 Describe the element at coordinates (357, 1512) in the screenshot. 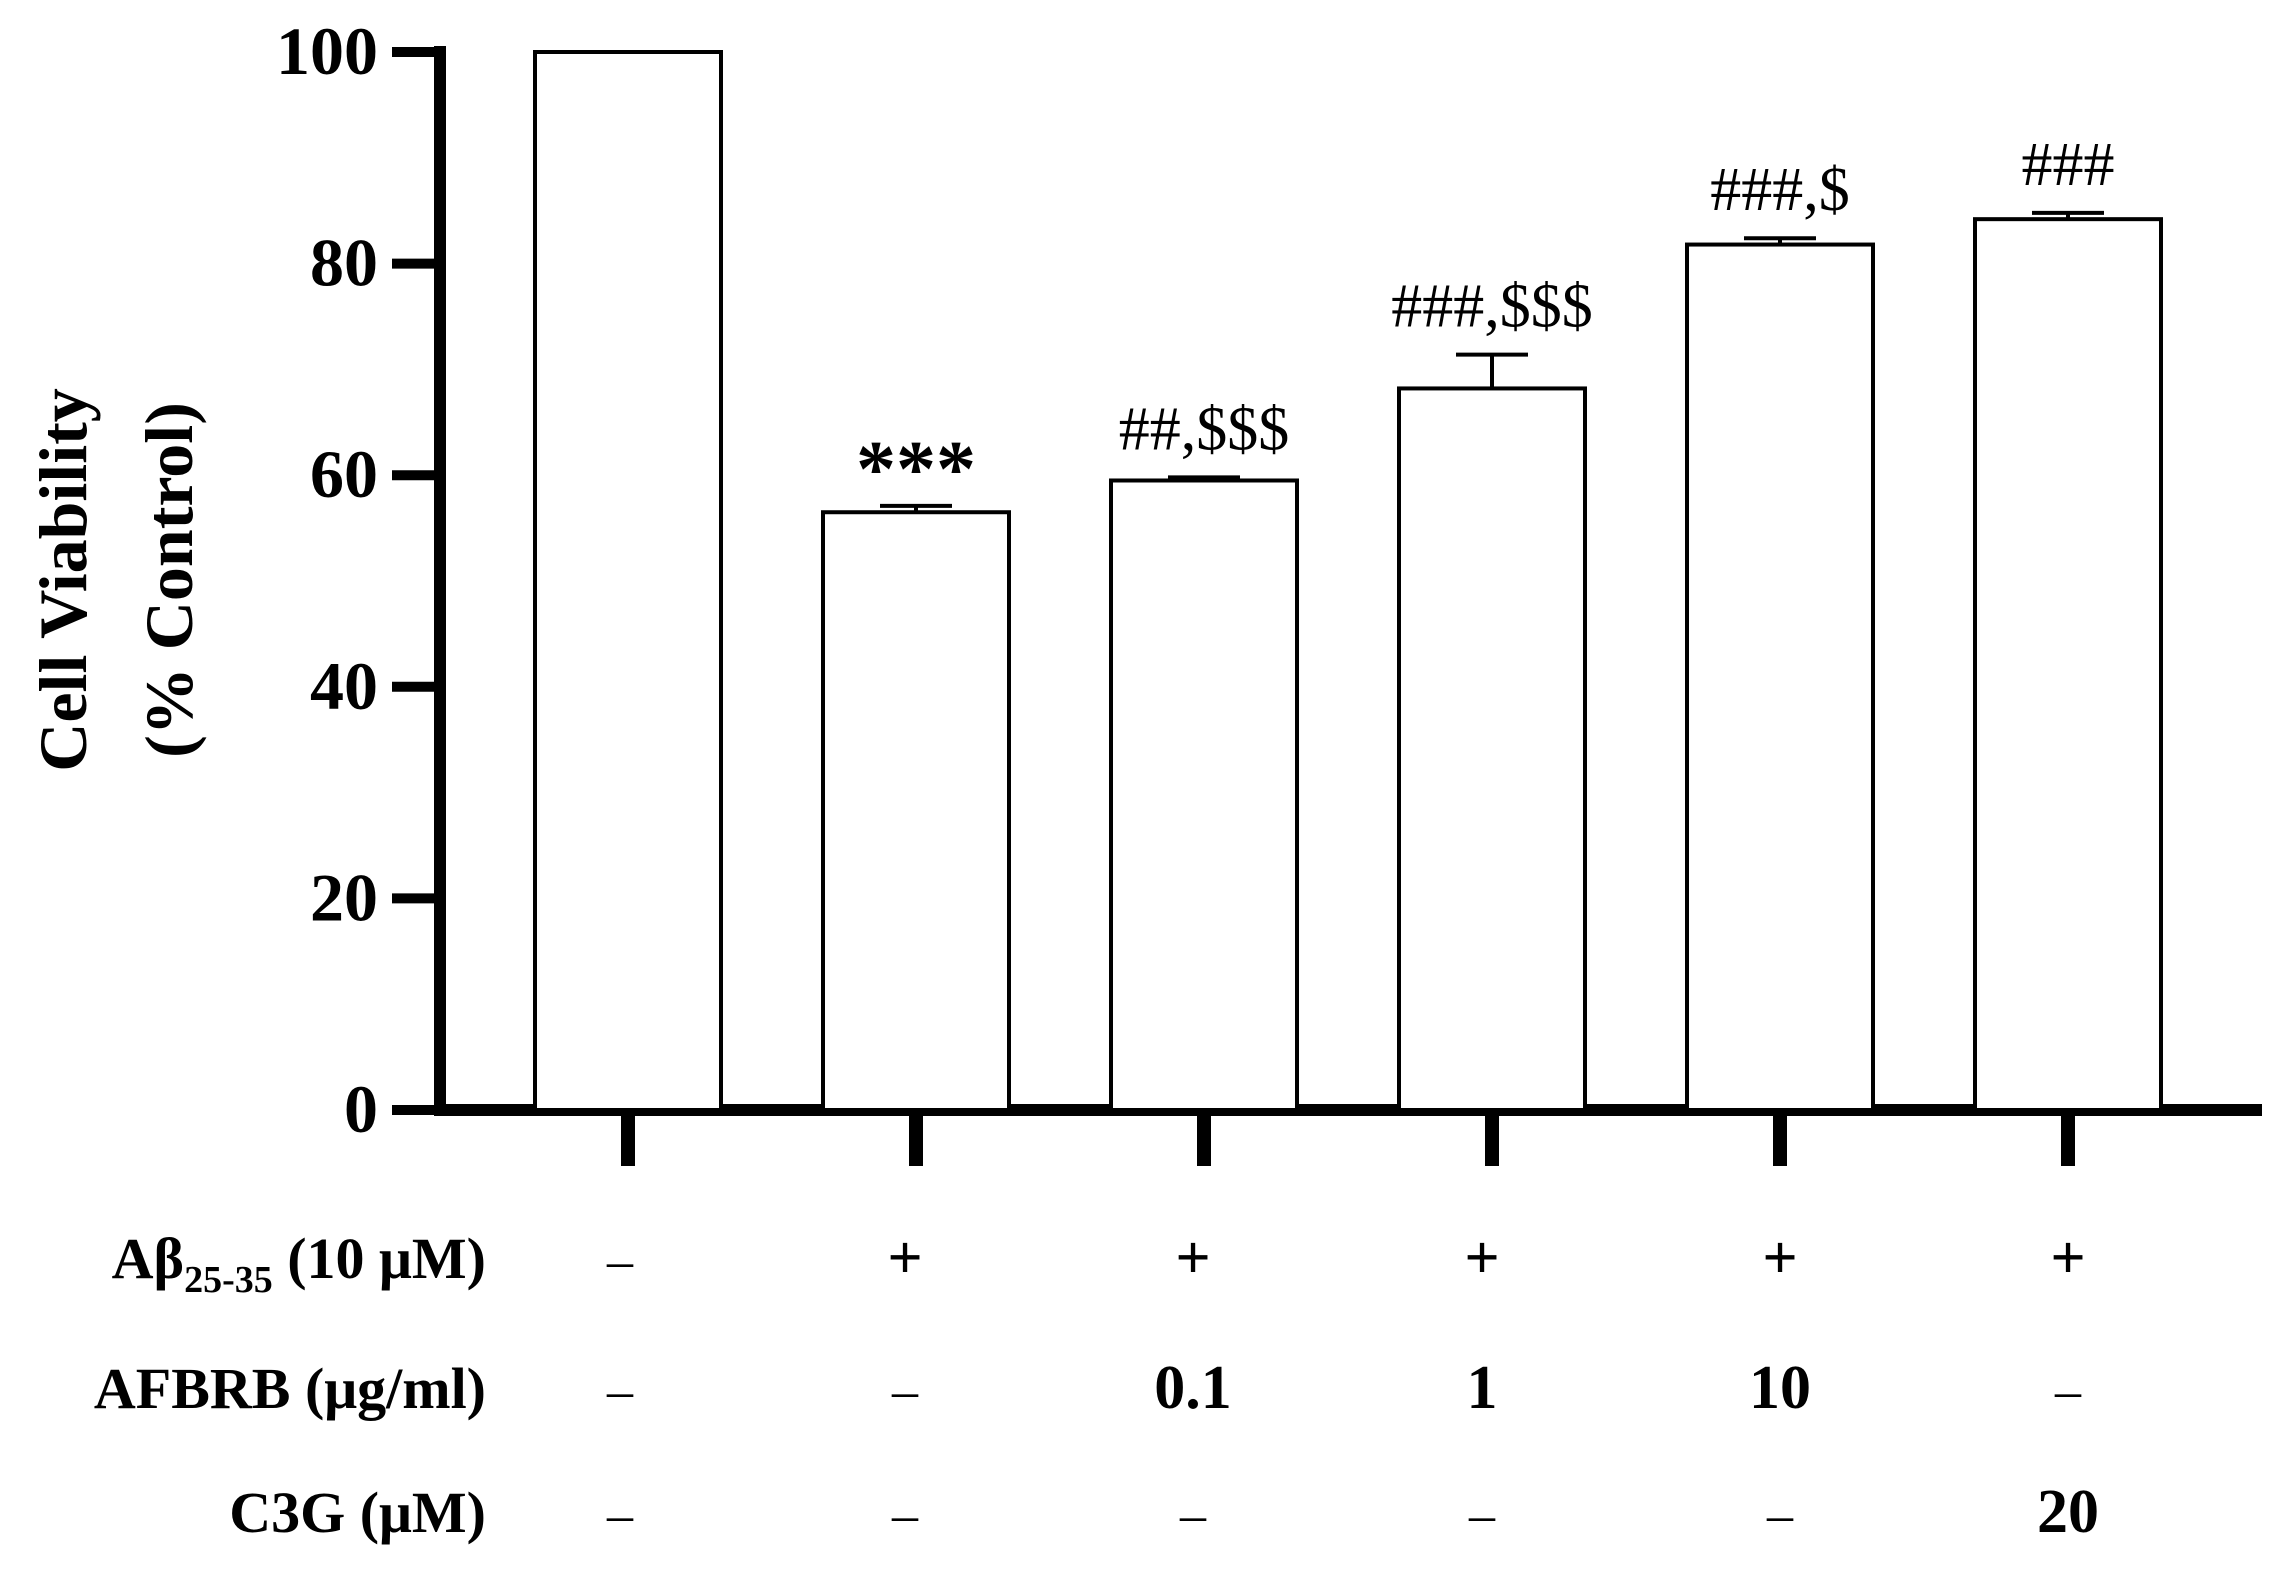

I see `treatment-row-label: C3G (μM)` at that location.